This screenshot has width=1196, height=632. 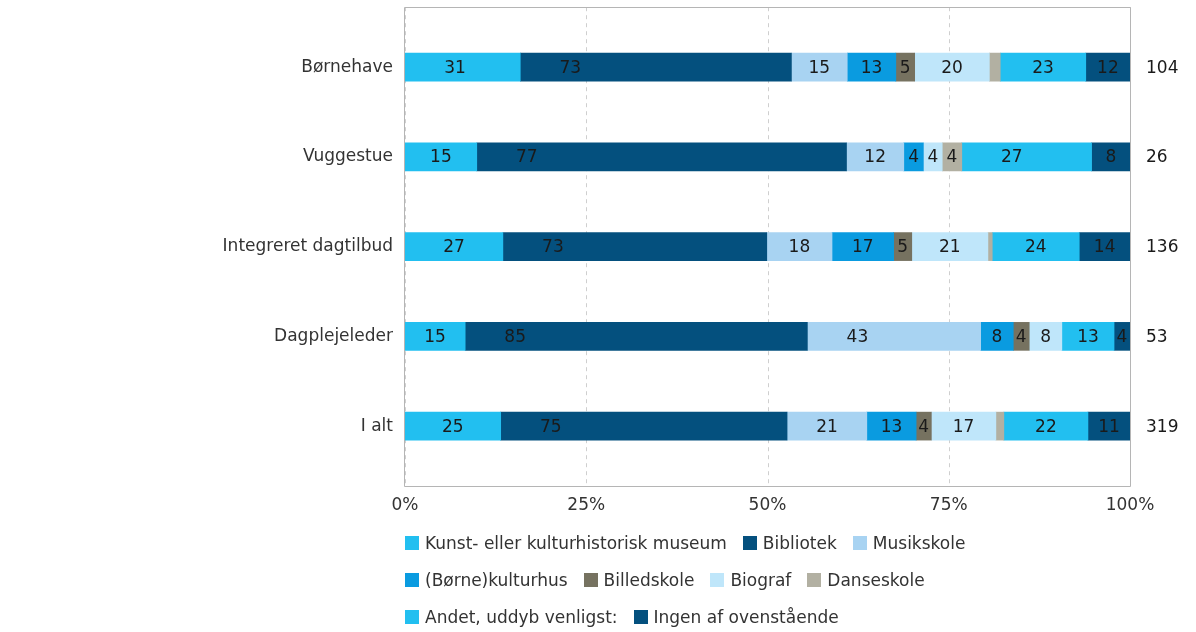 What do you see at coordinates (496, 580) in the screenshot?
I see `legend-label: (Børne)kulturhus` at bounding box center [496, 580].